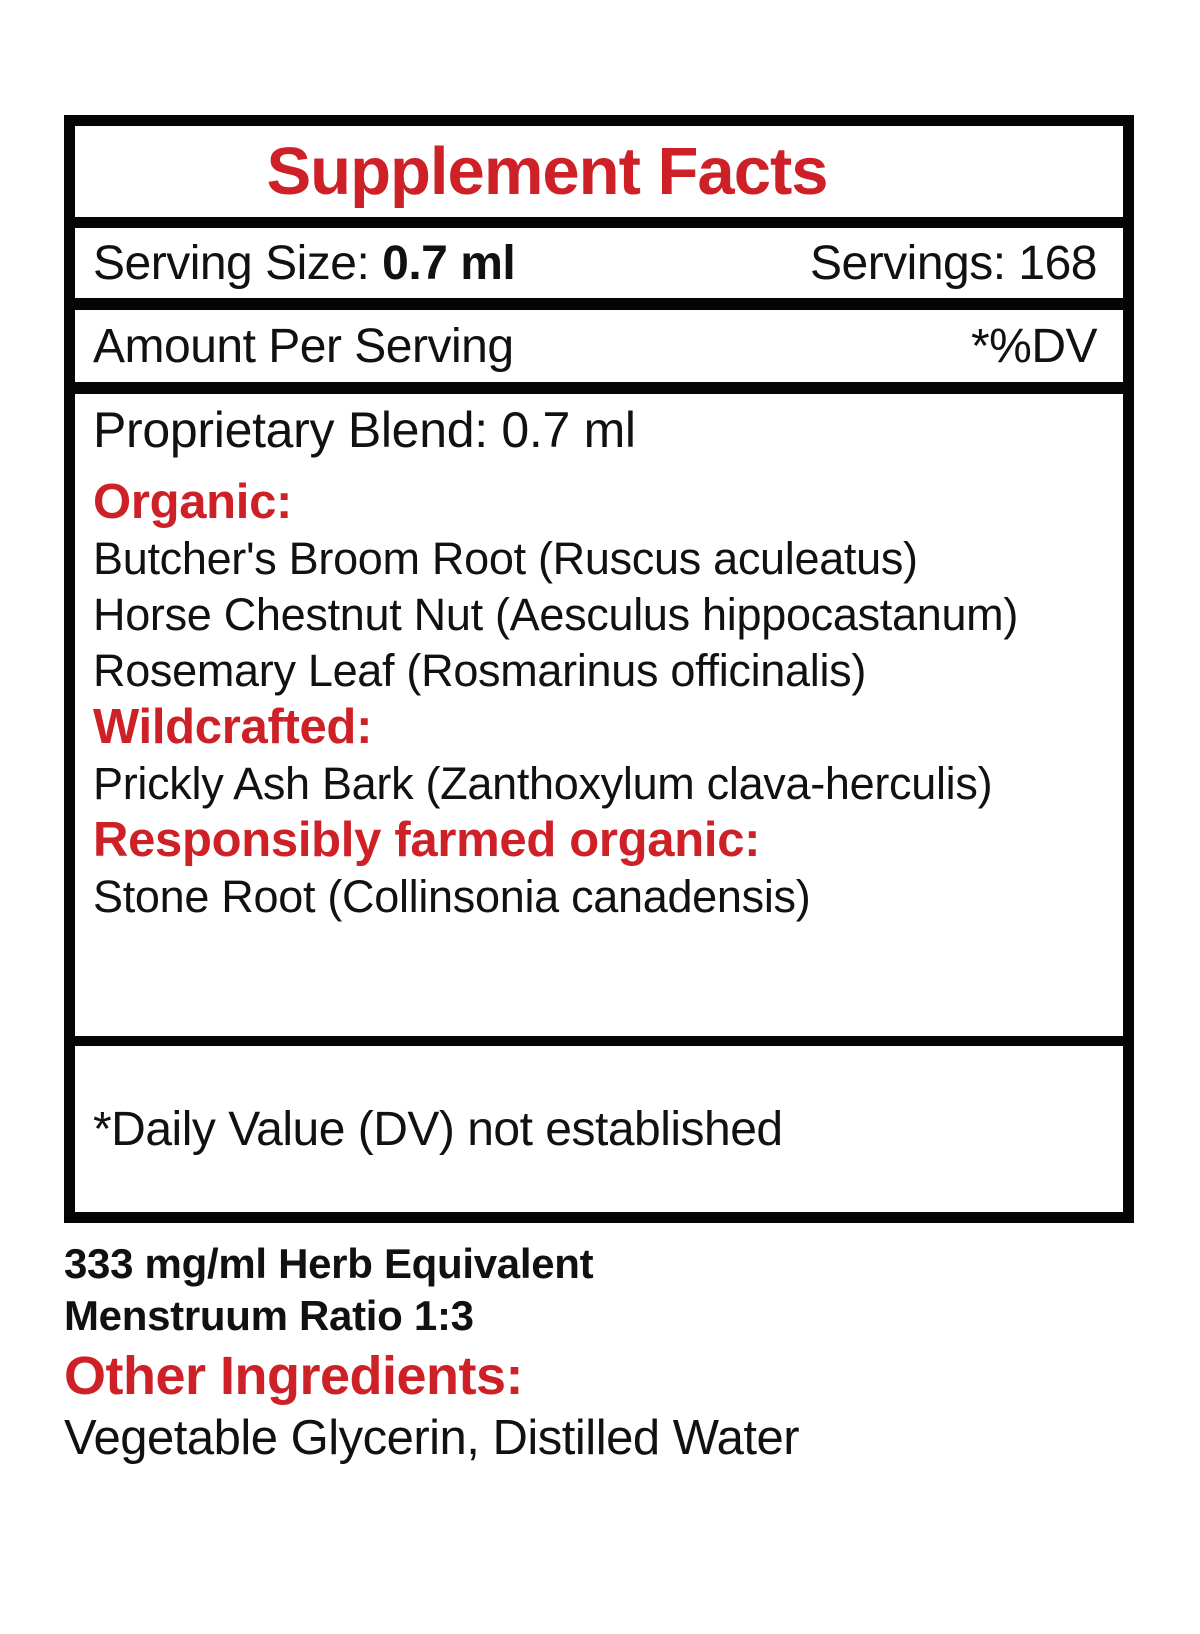 Image resolution: width=1200 pixels, height=1634 pixels. I want to click on proprietary-blend-heading: Proprietary Blend: 0.7 ml, so click(364, 430).